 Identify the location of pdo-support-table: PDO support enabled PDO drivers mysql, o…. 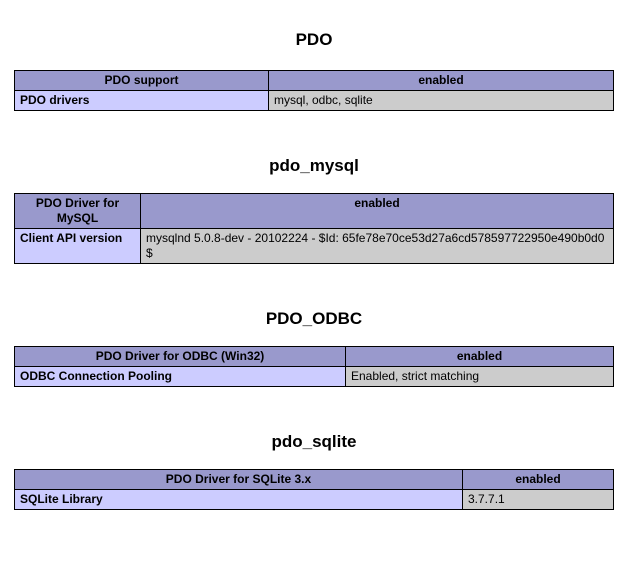
(314, 90).